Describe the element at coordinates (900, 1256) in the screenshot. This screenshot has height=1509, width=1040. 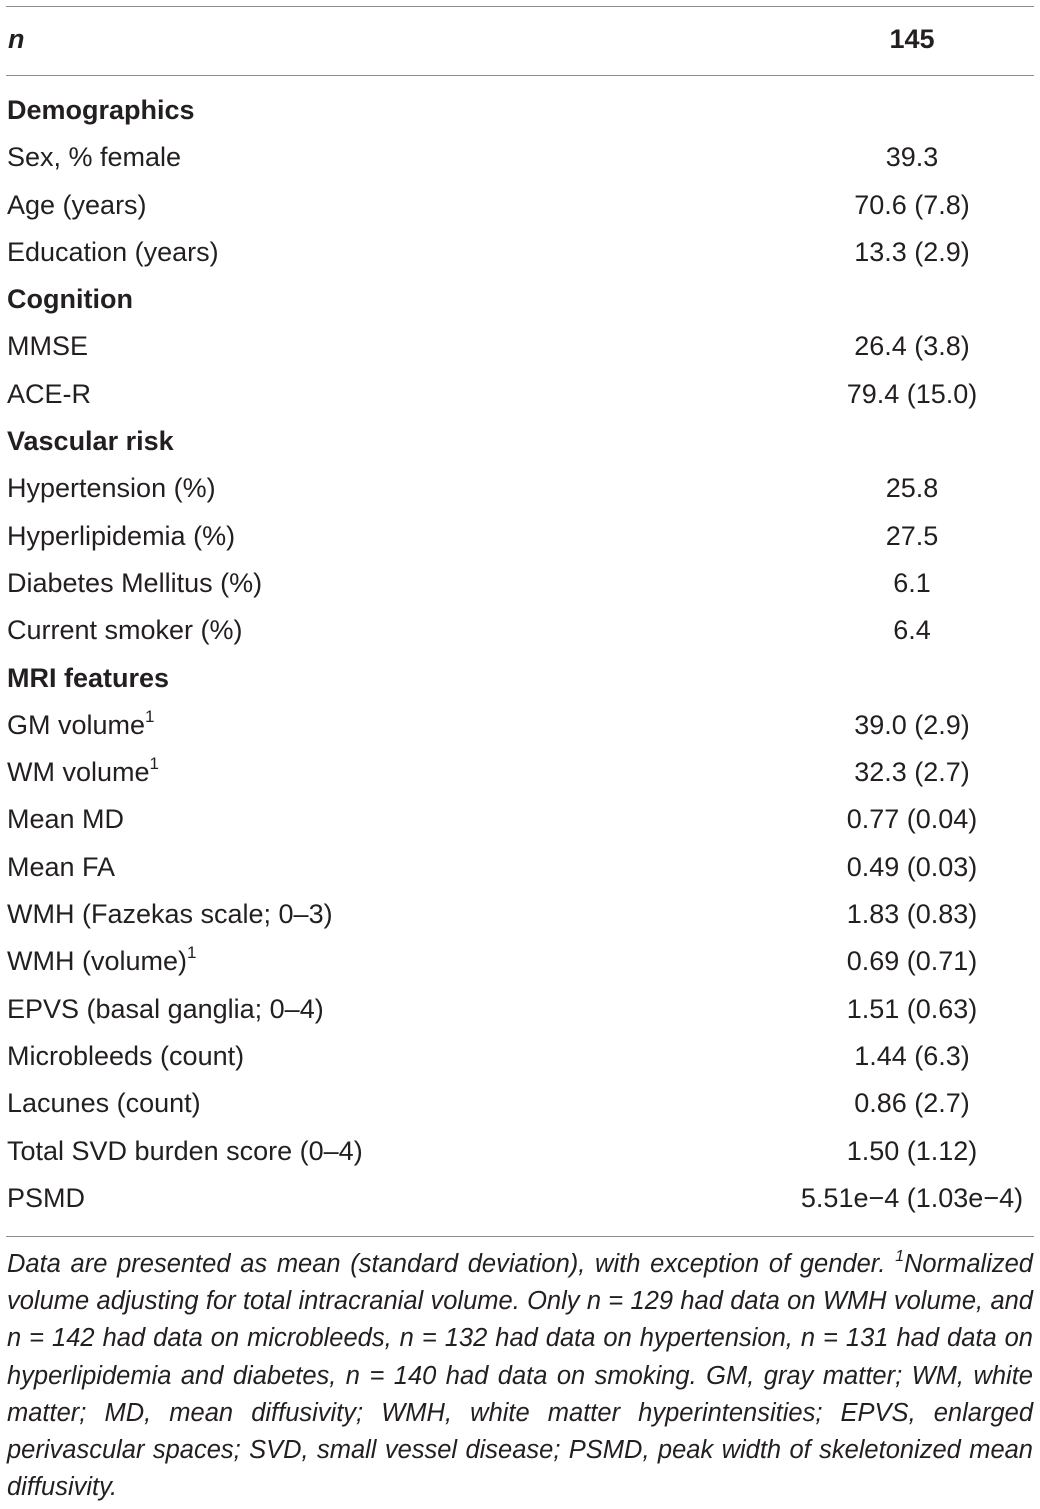
I see `footnote-superscript: 1` at that location.